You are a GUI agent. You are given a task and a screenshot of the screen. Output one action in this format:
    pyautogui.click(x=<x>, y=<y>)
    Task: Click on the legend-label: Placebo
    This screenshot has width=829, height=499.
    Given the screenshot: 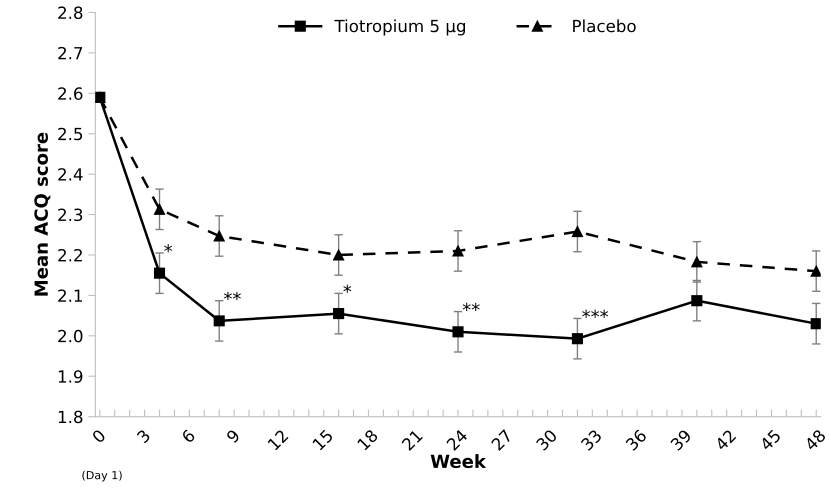 What is the action you would take?
    pyautogui.click(x=604, y=25)
    